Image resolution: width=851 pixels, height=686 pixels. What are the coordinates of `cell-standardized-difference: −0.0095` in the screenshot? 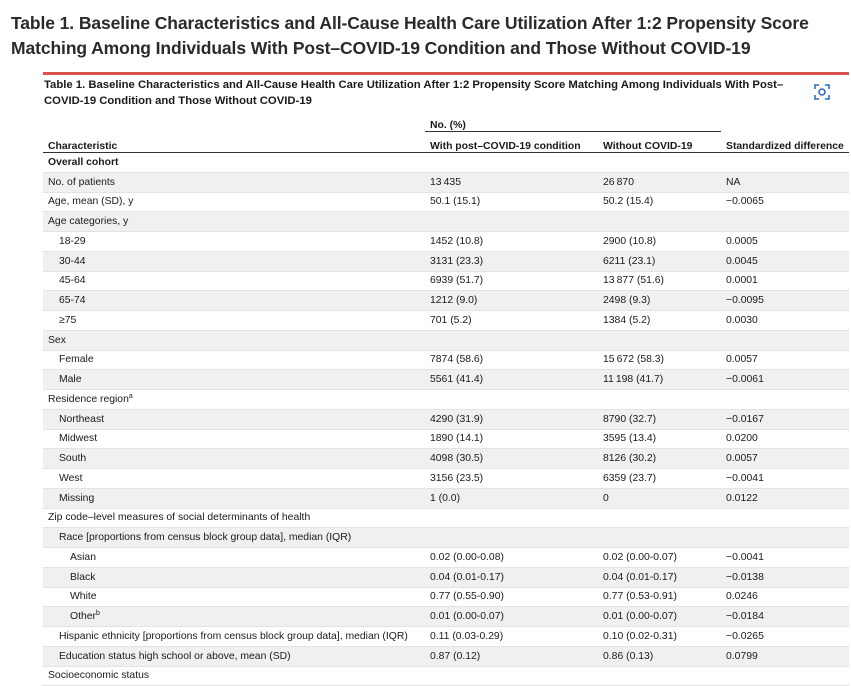 It's located at (785, 300).